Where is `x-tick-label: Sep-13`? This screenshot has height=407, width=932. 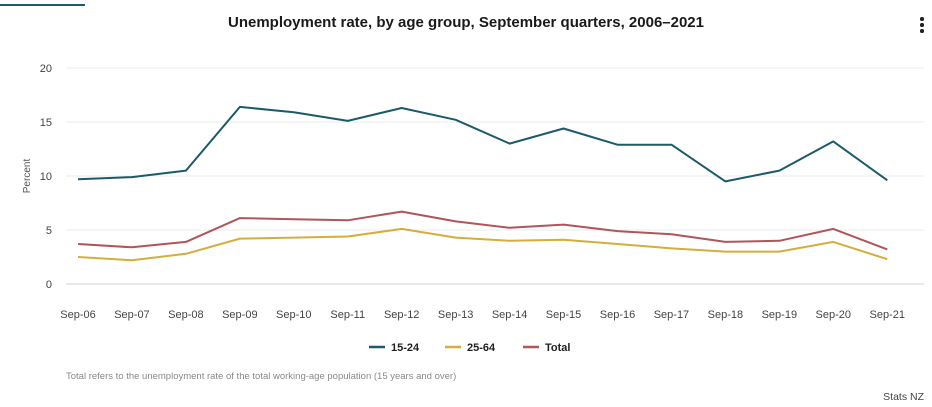
x-tick-label: Sep-13 is located at coordinates (455, 315).